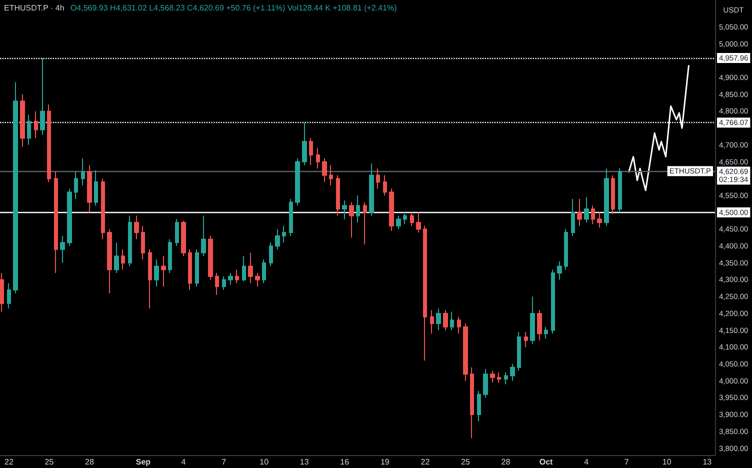 The width and height of the screenshot is (752, 468). I want to click on x-tick-label: Sep, so click(143, 462).